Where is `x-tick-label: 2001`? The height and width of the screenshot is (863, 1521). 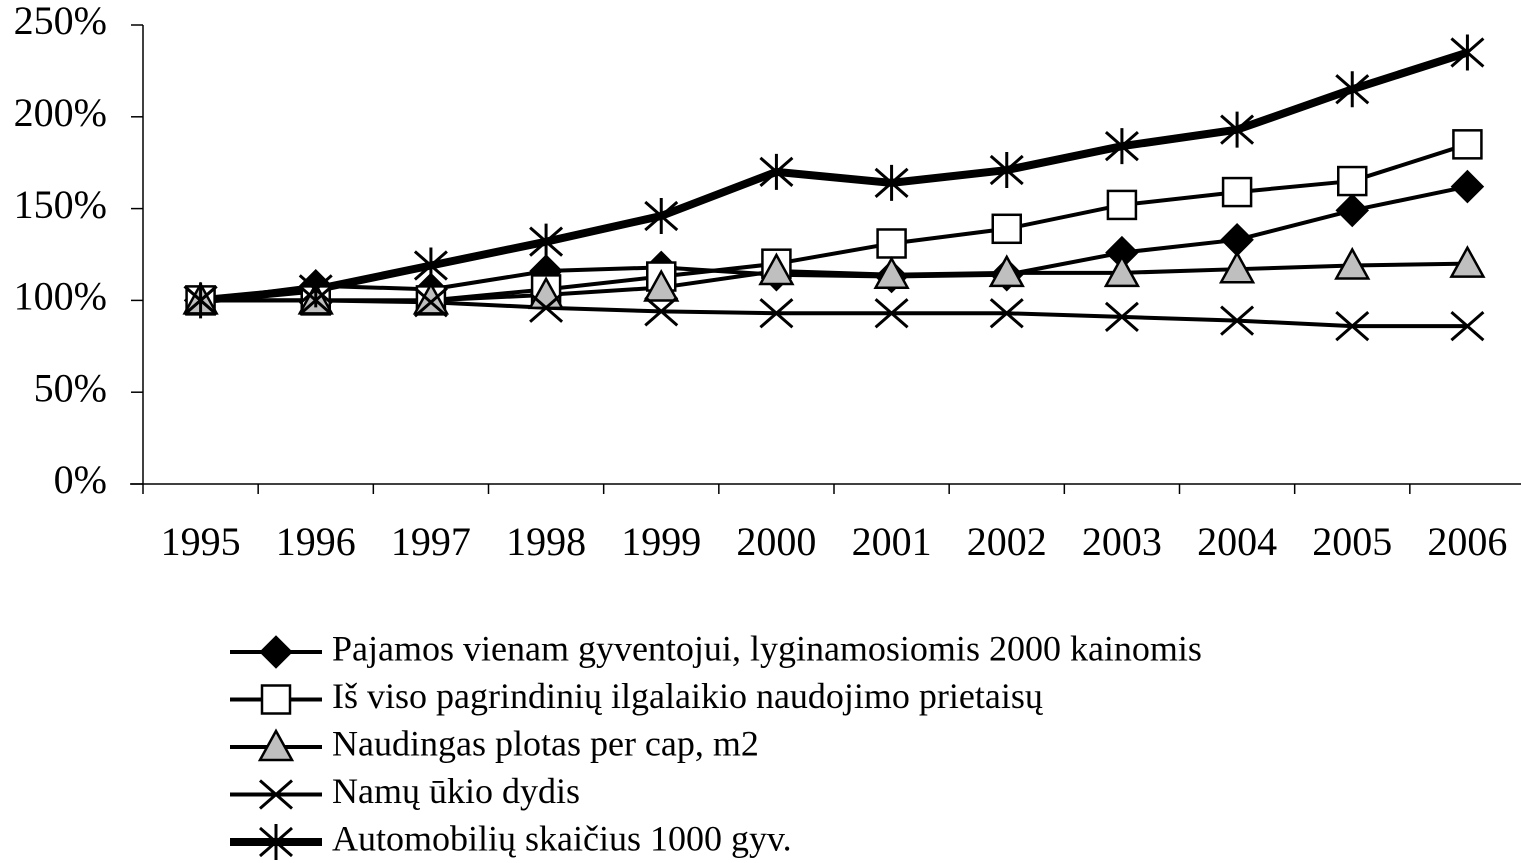 x-tick-label: 2001 is located at coordinates (892, 541).